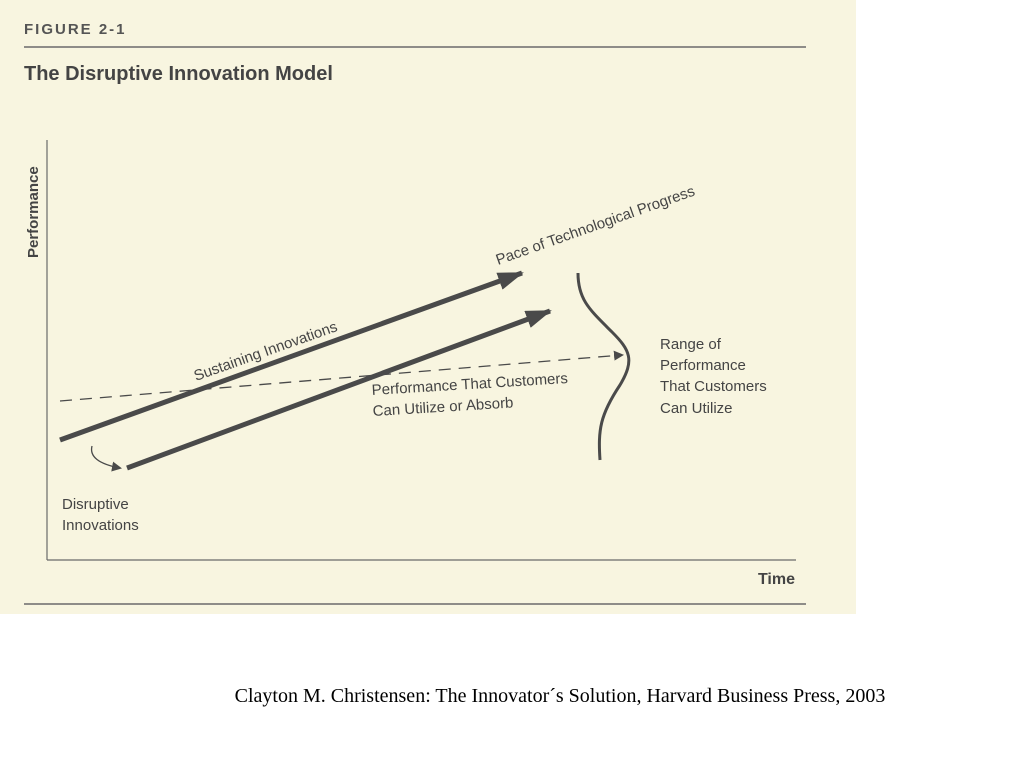  Describe the element at coordinates (95, 504) in the screenshot. I see `disruptive-label-1: Disruptive` at that location.